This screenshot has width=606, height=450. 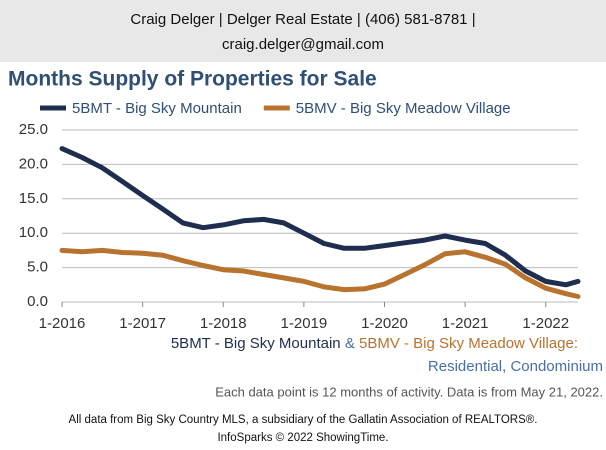 What do you see at coordinates (320, 273) in the screenshot?
I see `series-line` at bounding box center [320, 273].